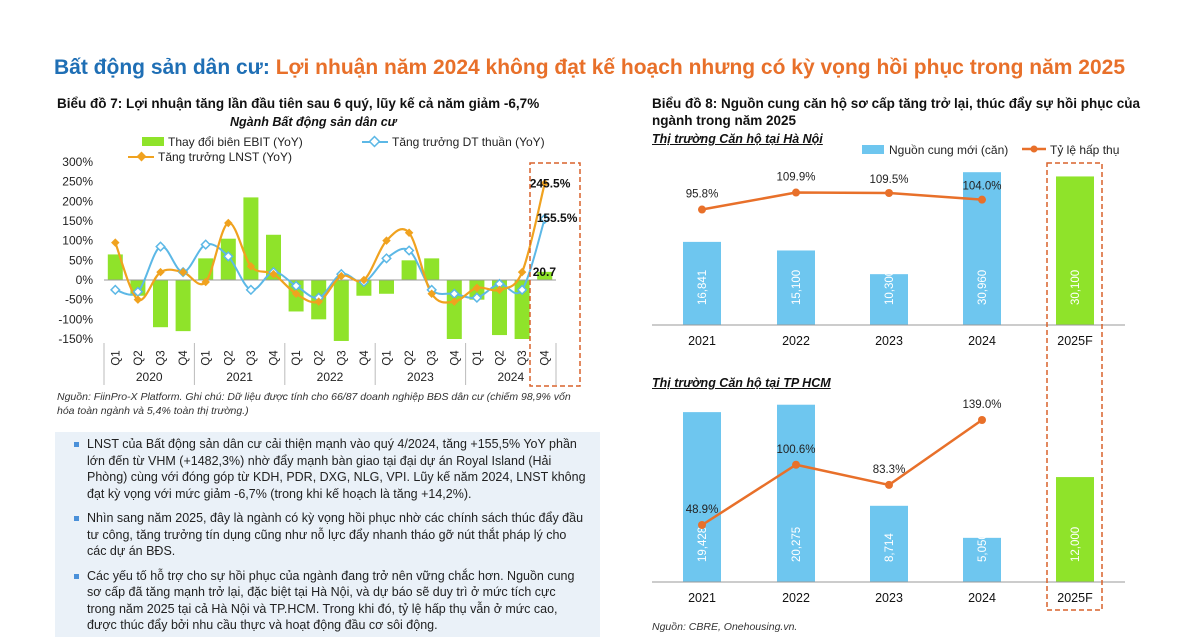  What do you see at coordinates (702, 510) in the screenshot?
I see `absorption-label: 48.9%` at bounding box center [702, 510].